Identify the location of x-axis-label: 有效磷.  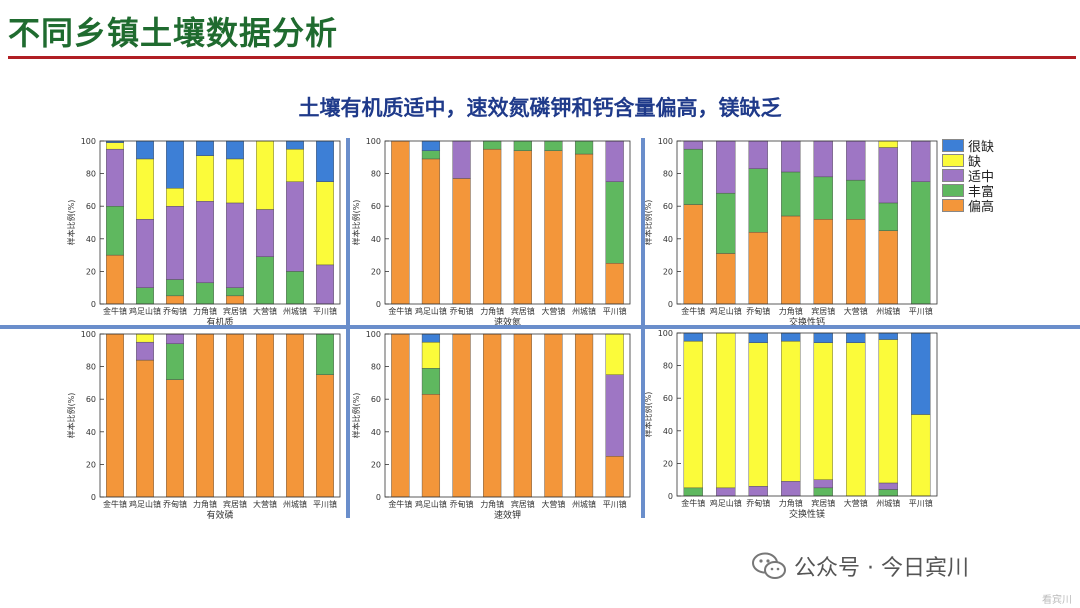
(219, 515).